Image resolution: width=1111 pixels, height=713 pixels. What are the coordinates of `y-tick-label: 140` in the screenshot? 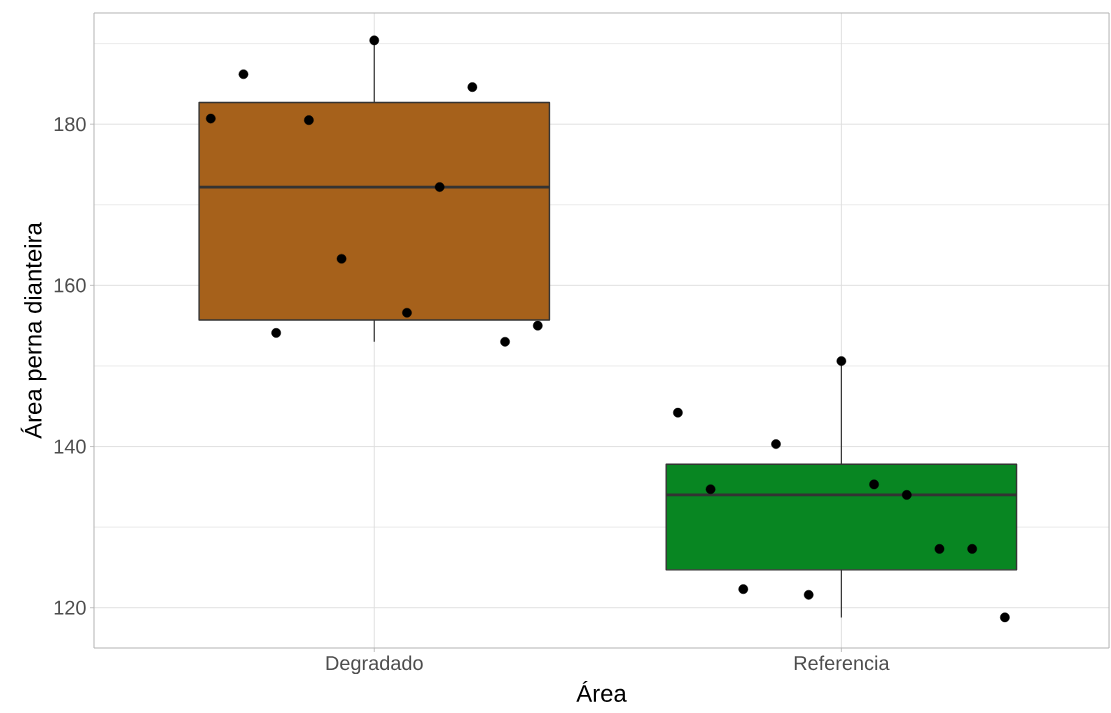 It's located at (70, 446).